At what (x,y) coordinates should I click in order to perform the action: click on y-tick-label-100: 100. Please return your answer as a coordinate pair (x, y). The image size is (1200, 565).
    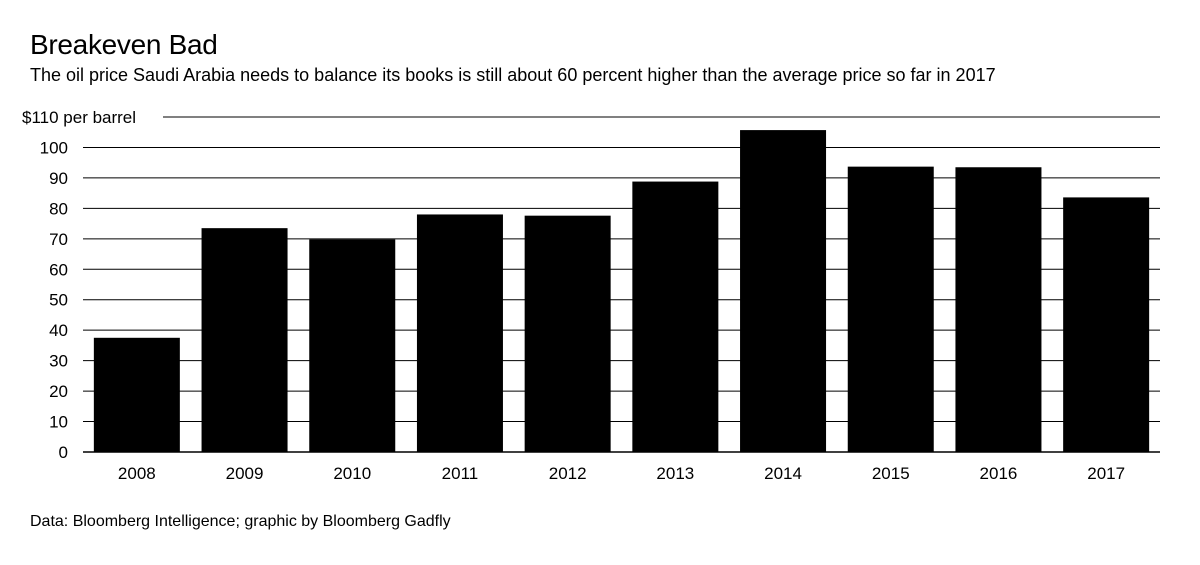
    Looking at the image, I should click on (54, 147).